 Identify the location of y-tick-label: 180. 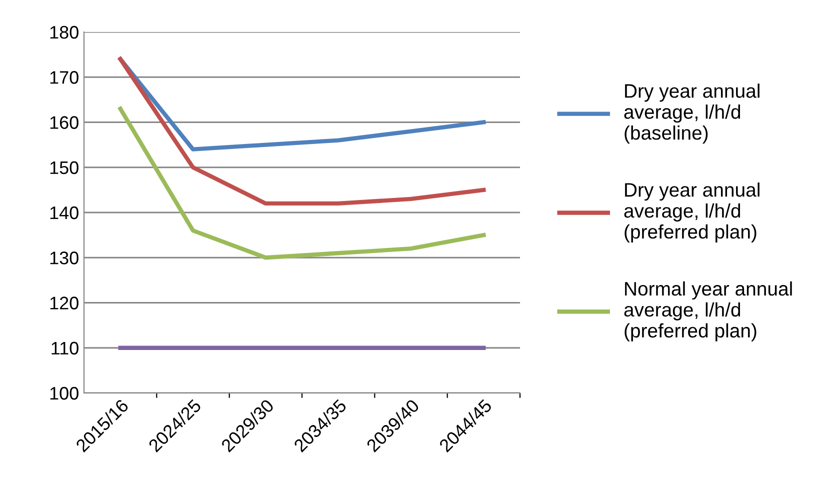
(64, 32).